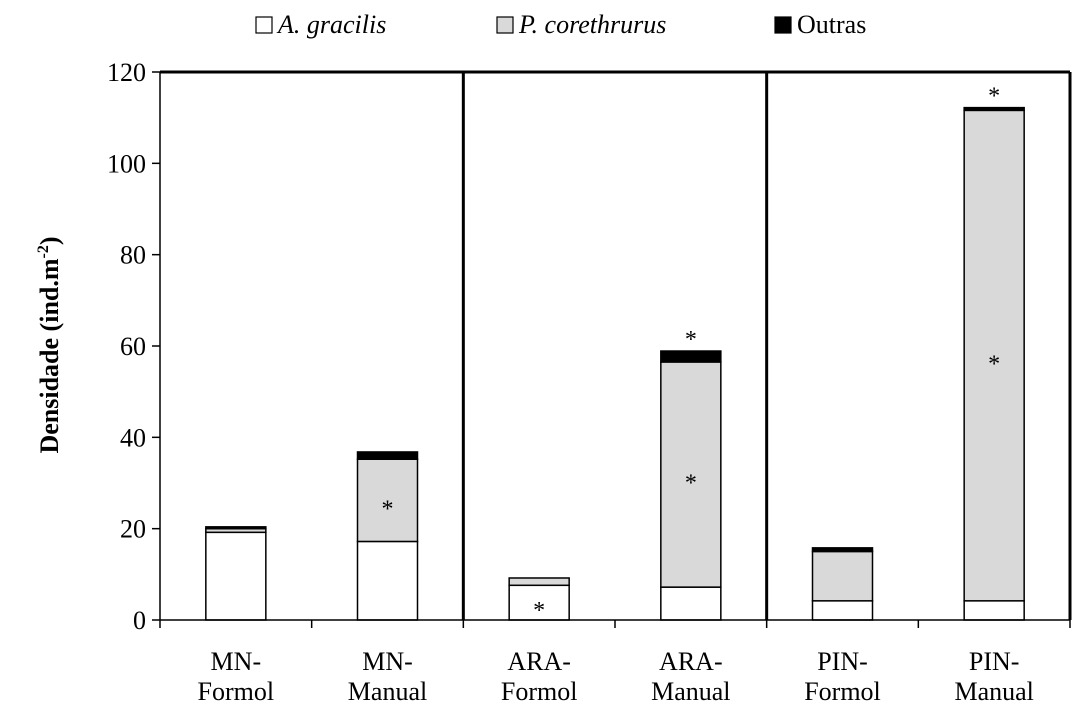 The width and height of the screenshot is (1073, 707). I want to click on legend-label: P. corethrurus, so click(592, 24).